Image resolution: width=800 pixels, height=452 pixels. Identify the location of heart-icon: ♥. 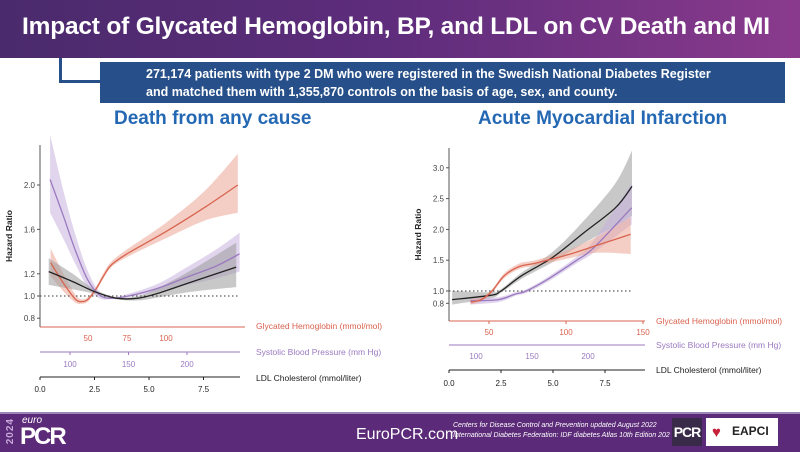
(716, 432).